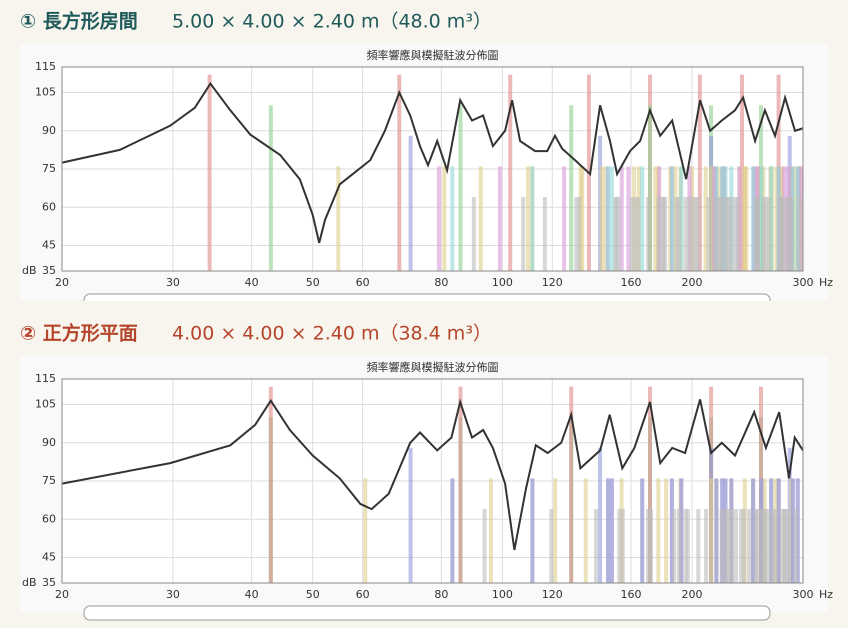 The width and height of the screenshot is (848, 628). I want to click on x-tick-label: 20, so click(62, 282).